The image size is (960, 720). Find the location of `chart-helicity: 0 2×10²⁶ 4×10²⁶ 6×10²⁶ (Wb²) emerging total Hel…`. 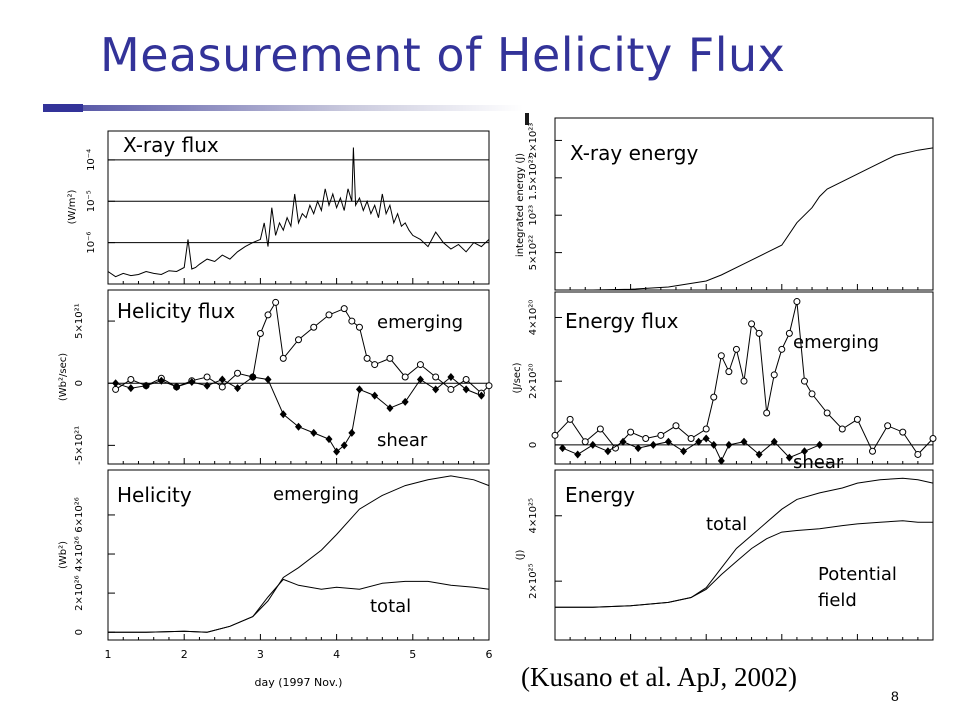

chart-helicity: 0 2×10²⁶ 4×10²⁶ 6×10²⁶ (Wb²) emerging total Hel… is located at coordinates (274, 555).